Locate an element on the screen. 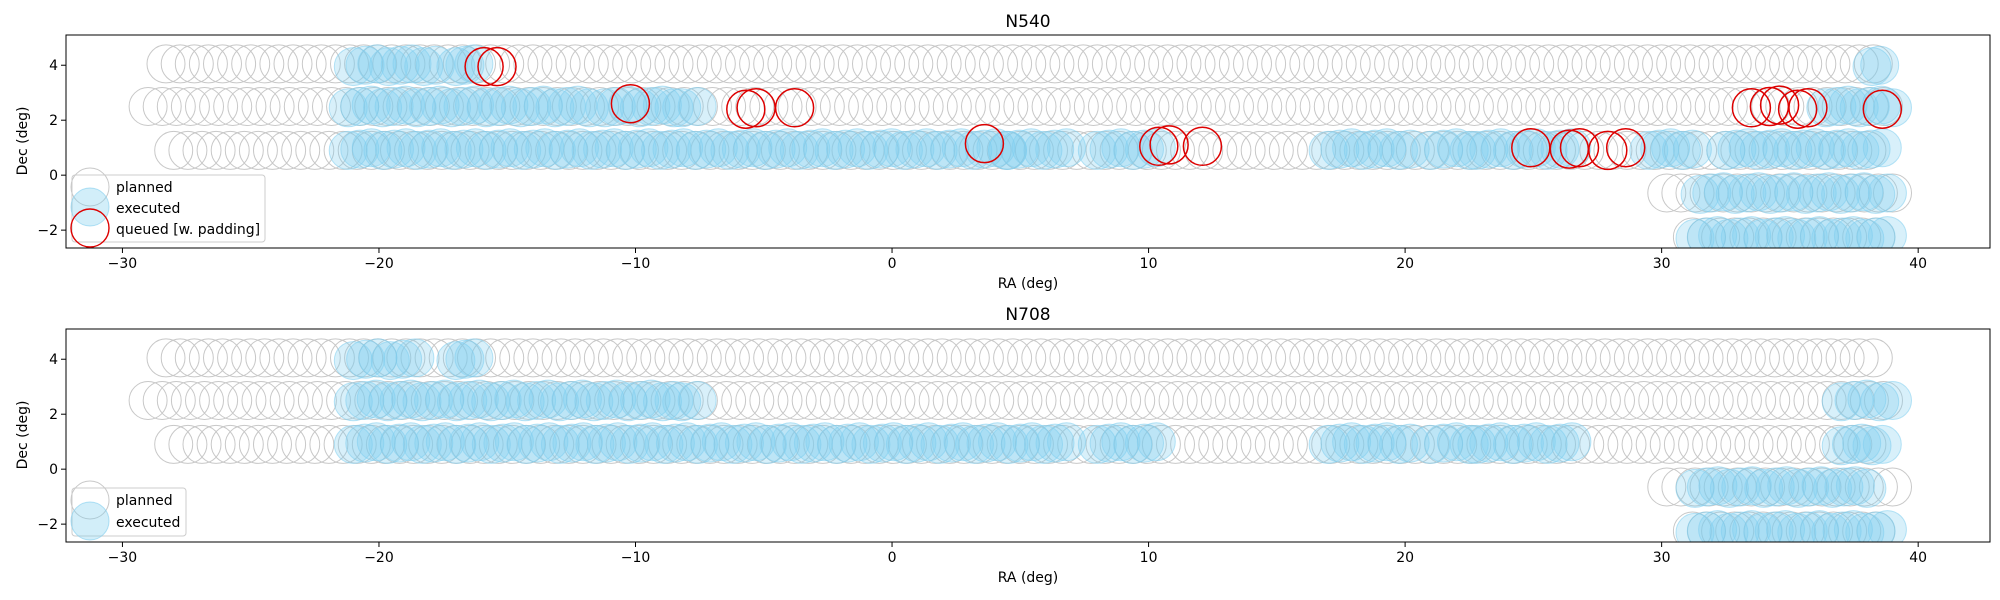 This screenshot has height=600, width=2000. y-tick-label: 0 is located at coordinates (53, 470).